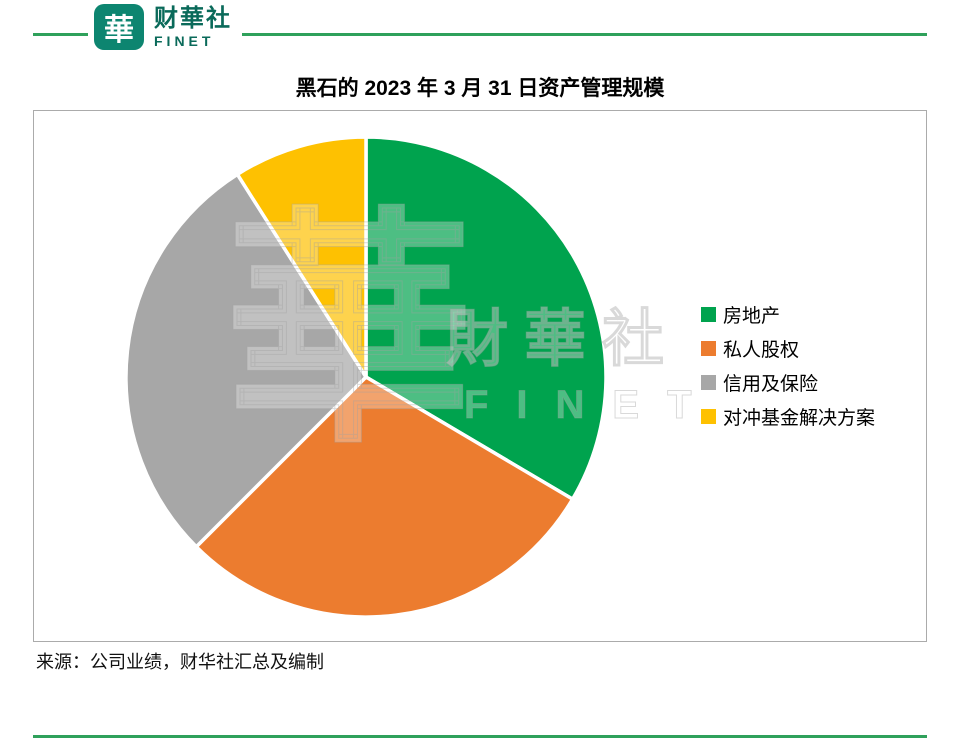 The image size is (960, 753). Describe the element at coordinates (788, 366) in the screenshot. I see `chart-legend: 房地产 私人股权 信用及保险 对冲基金解决方案` at that location.